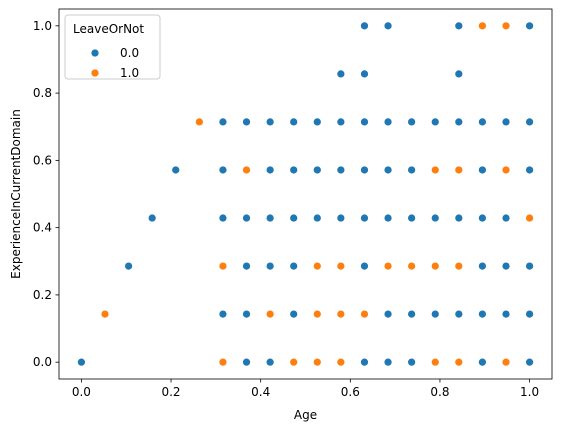 The height and width of the screenshot is (432, 567). Describe the element at coordinates (350, 392) in the screenshot. I see `x-tick-label-3: 0.6` at that location.